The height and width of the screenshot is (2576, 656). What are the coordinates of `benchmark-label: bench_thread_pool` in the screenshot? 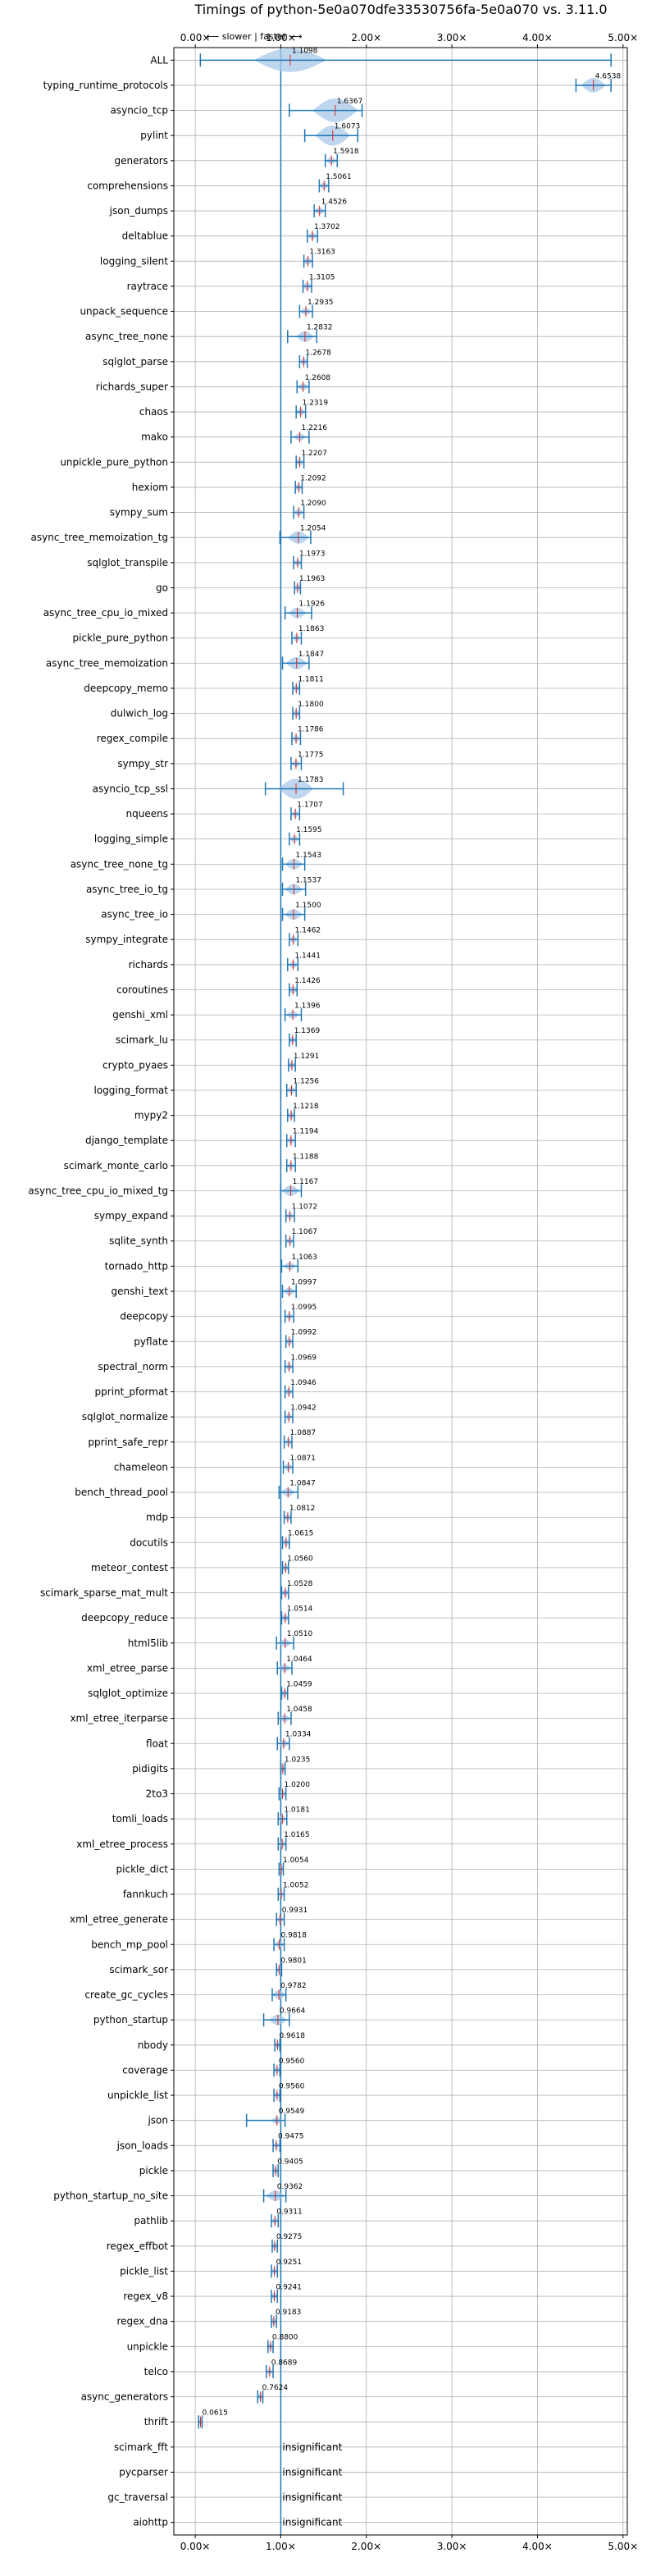 It's located at (121, 1493).